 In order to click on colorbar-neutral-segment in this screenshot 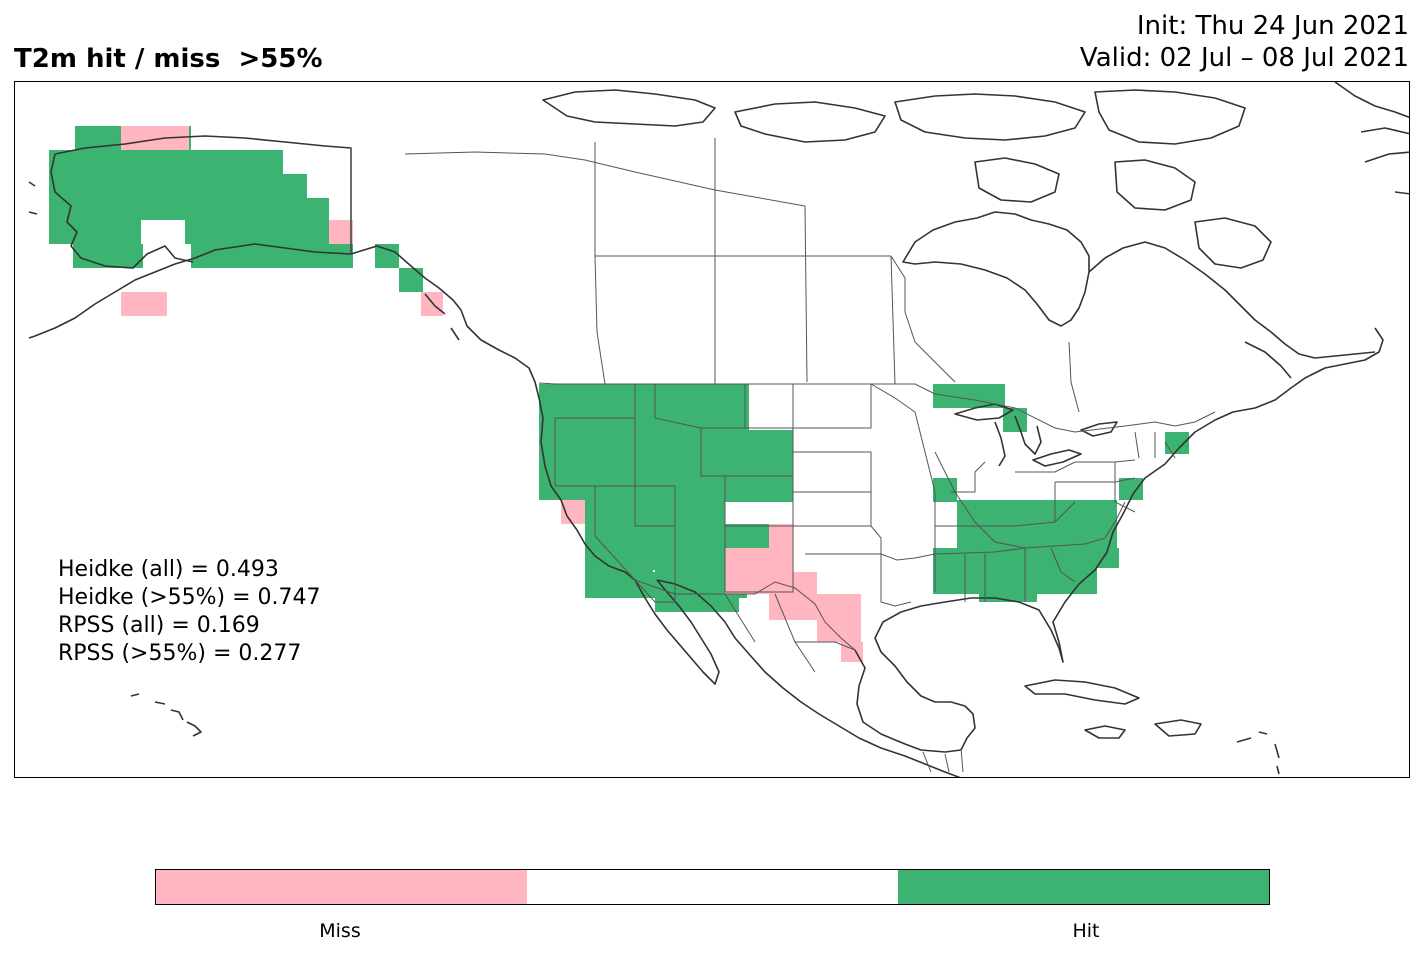, I will do `click(712, 887)`.